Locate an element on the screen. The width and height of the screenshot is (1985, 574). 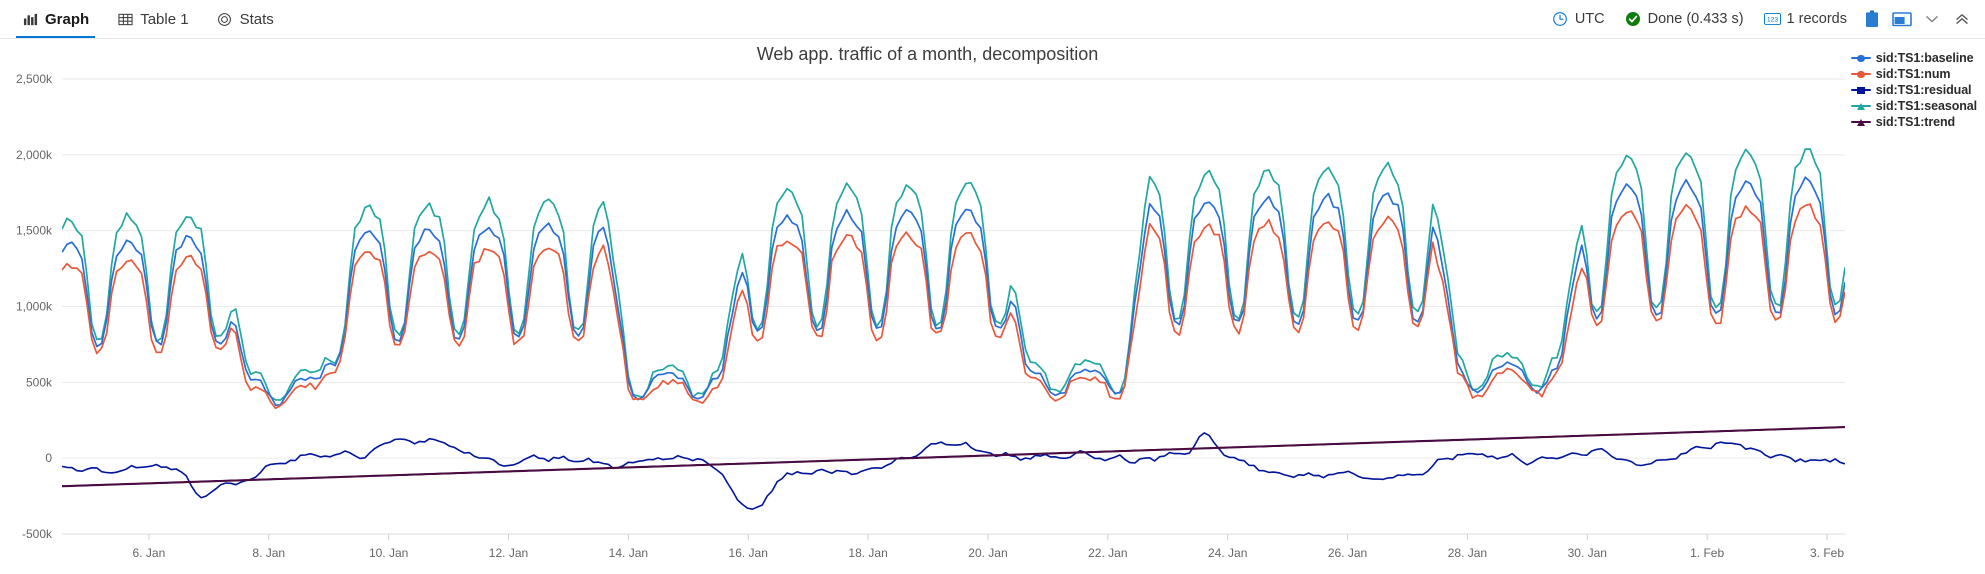
success-check-icon is located at coordinates (1633, 19).